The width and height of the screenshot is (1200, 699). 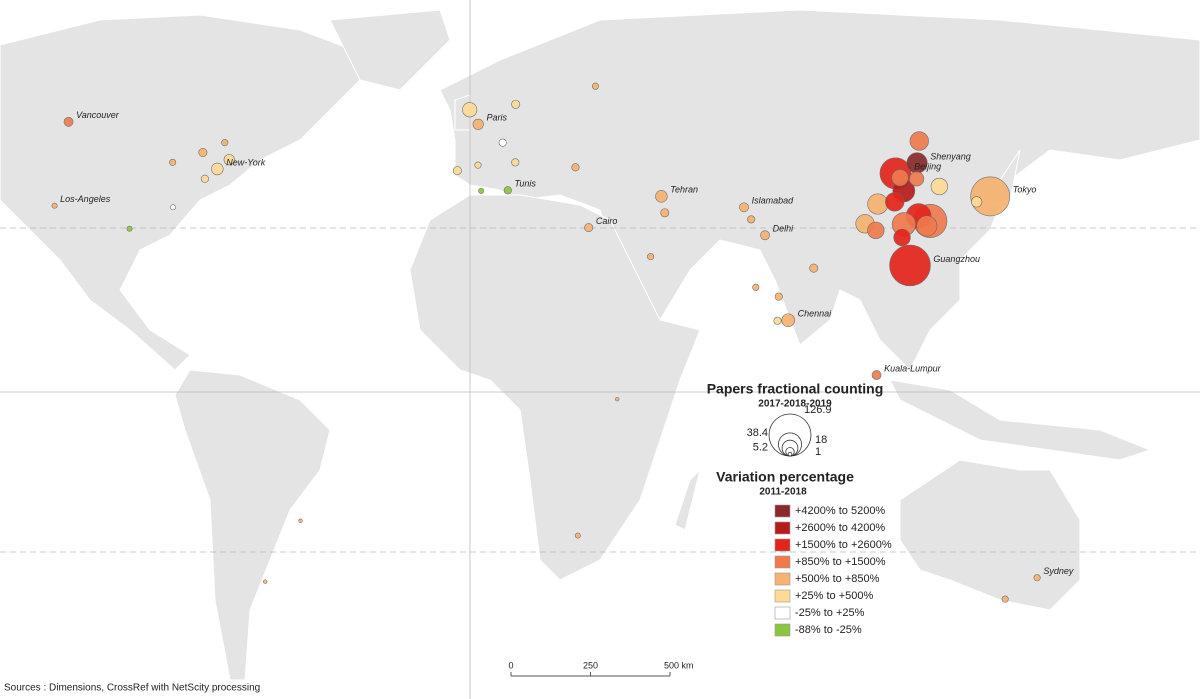 I want to click on madagascar, so click(x=687, y=499).